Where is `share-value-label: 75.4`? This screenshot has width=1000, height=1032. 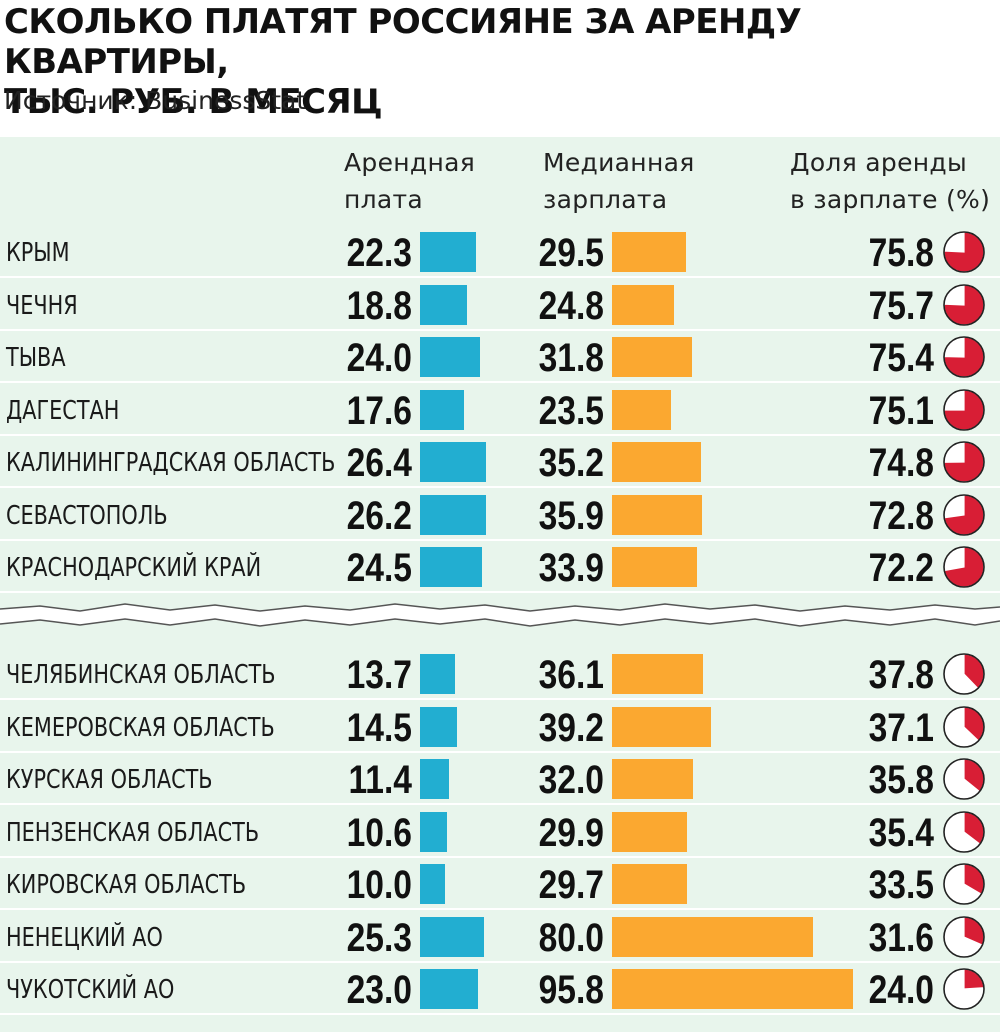 share-value-label: 75.4 is located at coordinates (901, 358).